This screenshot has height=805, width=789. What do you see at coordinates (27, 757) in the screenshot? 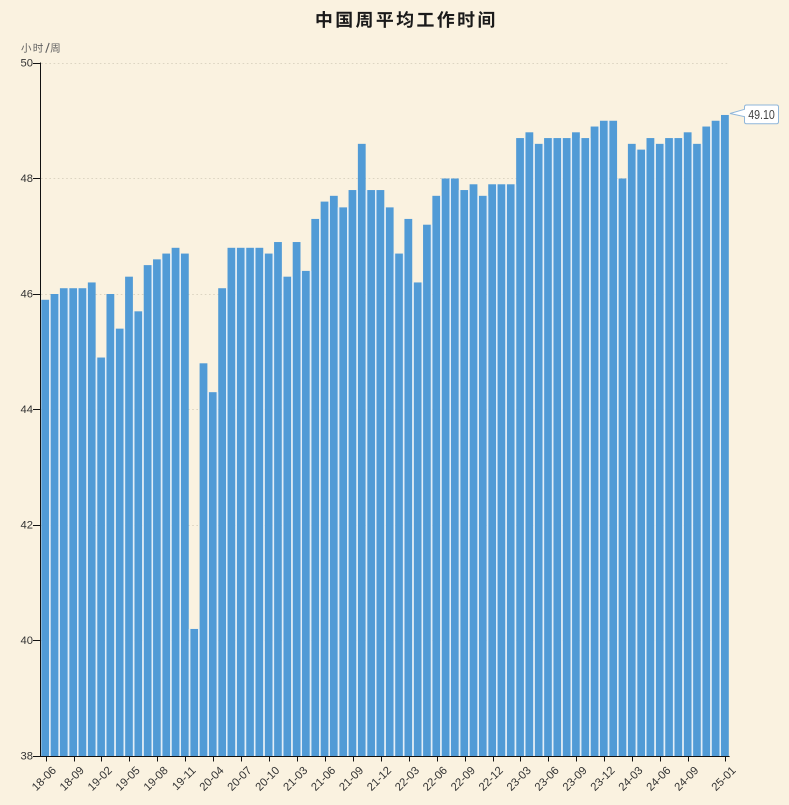
I see `svg-text: 38` at bounding box center [27, 757].